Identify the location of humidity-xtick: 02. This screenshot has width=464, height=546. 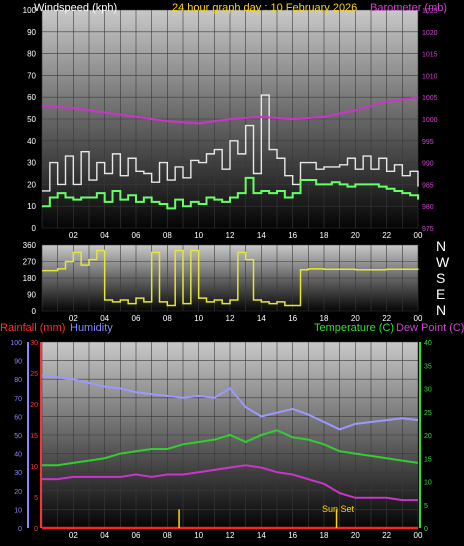
(73, 535).